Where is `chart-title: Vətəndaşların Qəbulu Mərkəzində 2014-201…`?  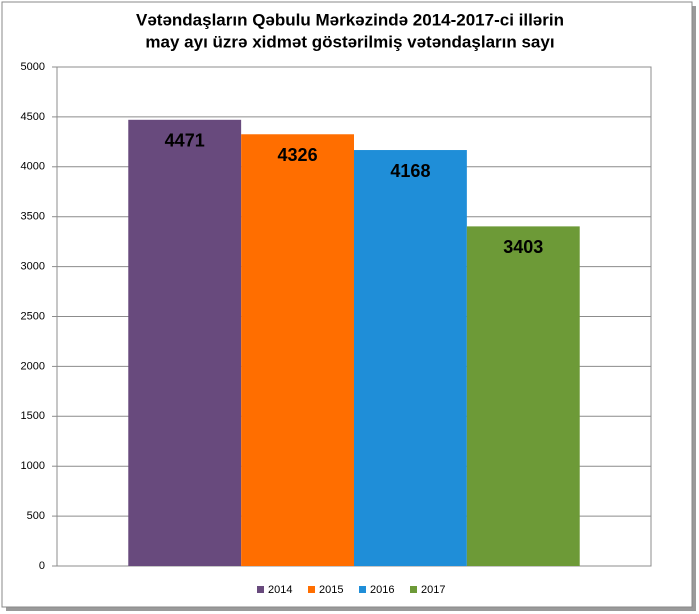 chart-title: Vətəndaşların Qəbulu Mərkəzində 2014-201… is located at coordinates (350, 19).